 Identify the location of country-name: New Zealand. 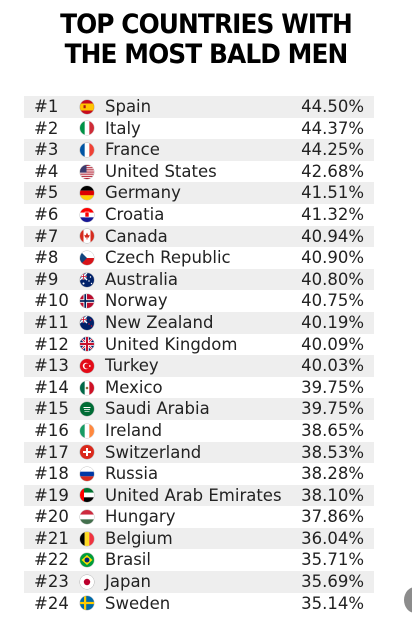
(159, 322).